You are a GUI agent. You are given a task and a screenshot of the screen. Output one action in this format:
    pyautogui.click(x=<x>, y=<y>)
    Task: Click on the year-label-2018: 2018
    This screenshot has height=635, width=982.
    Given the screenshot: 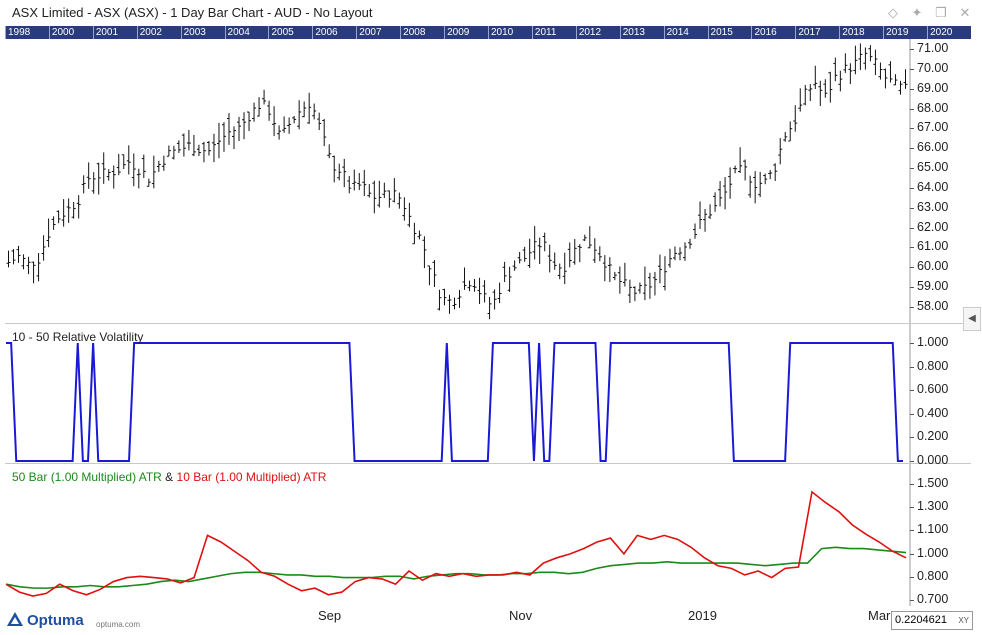 What is the action you would take?
    pyautogui.click(x=853, y=32)
    